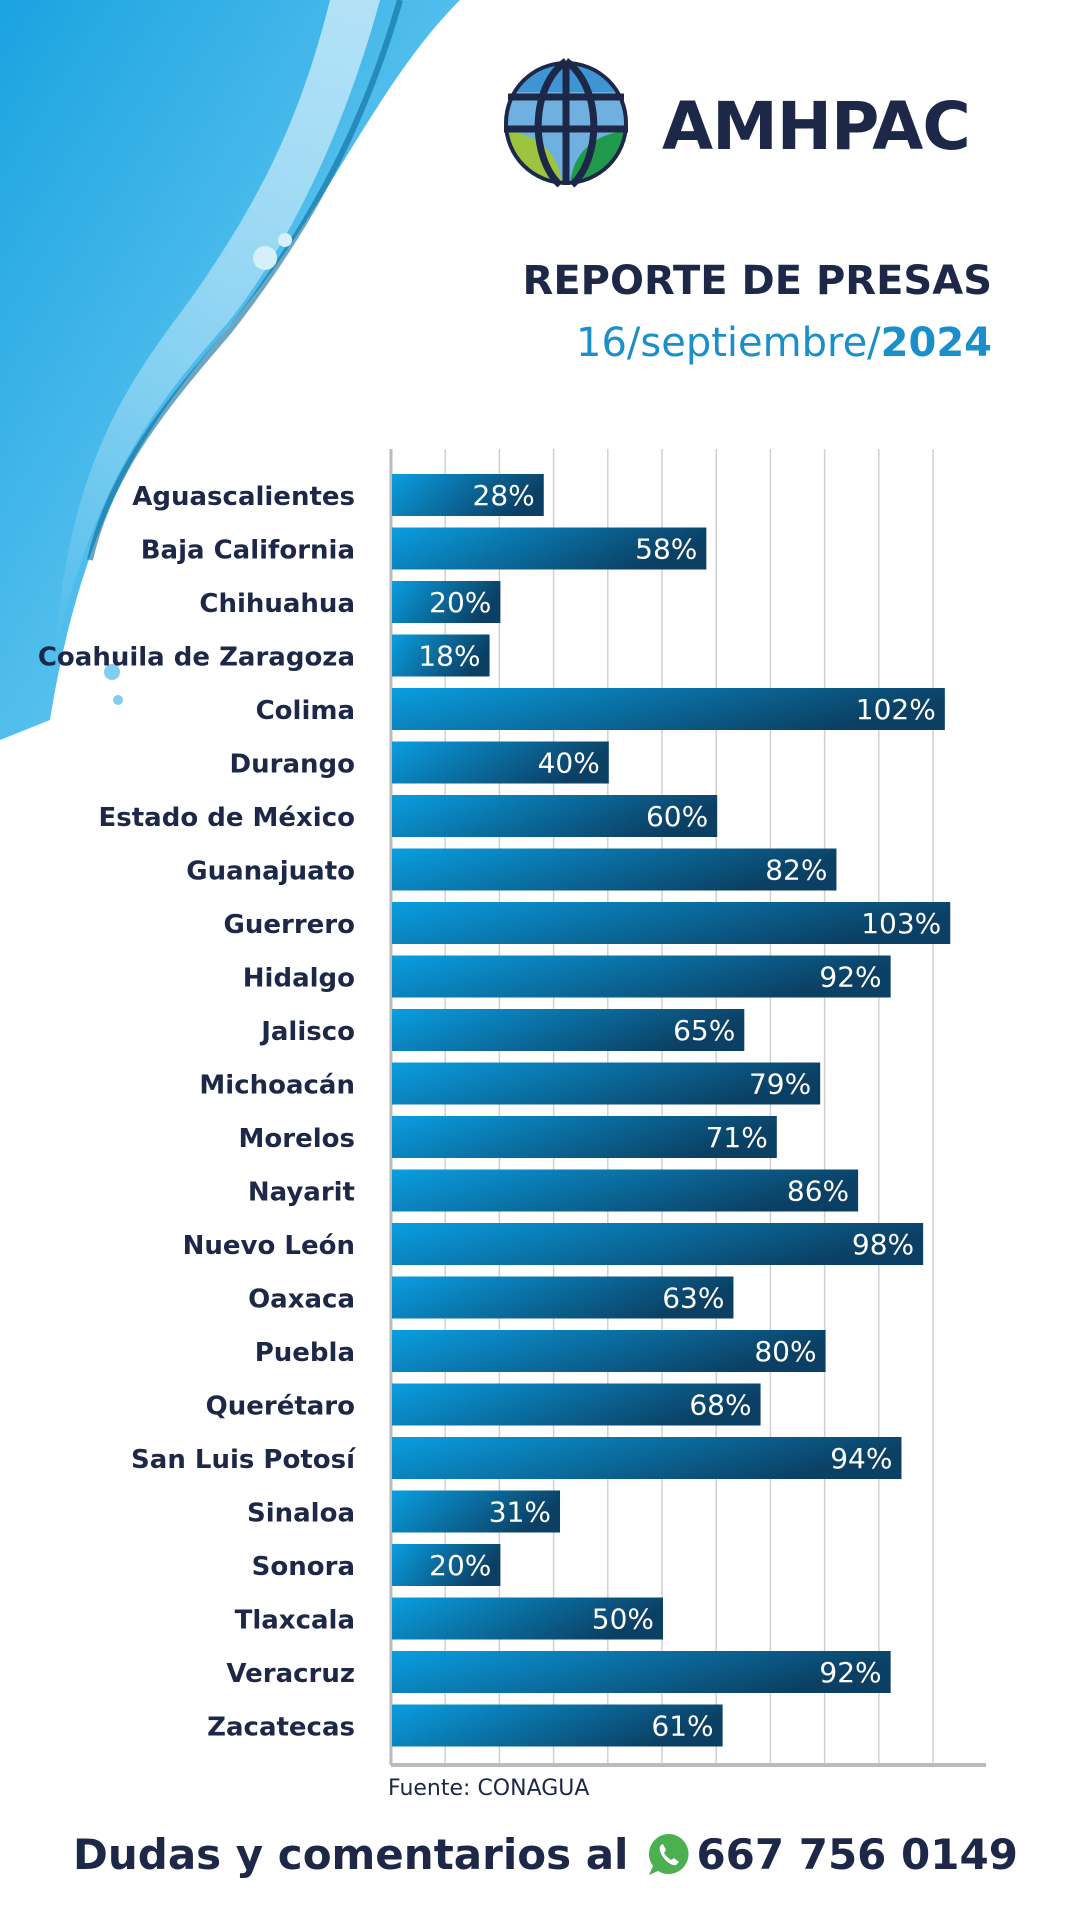  What do you see at coordinates (566, 123) in the screenshot?
I see `amhpac-logo-icon` at bounding box center [566, 123].